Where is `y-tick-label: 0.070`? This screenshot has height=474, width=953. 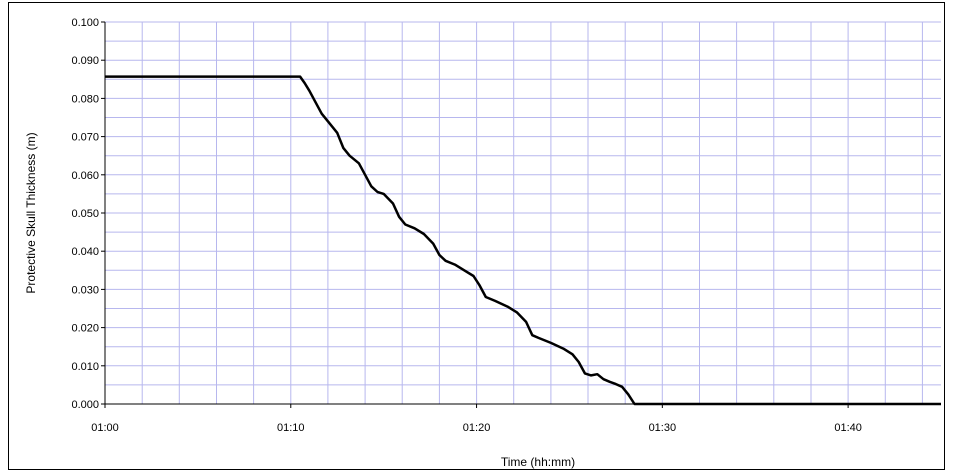 y-tick-label: 0.070 is located at coordinates (85, 138).